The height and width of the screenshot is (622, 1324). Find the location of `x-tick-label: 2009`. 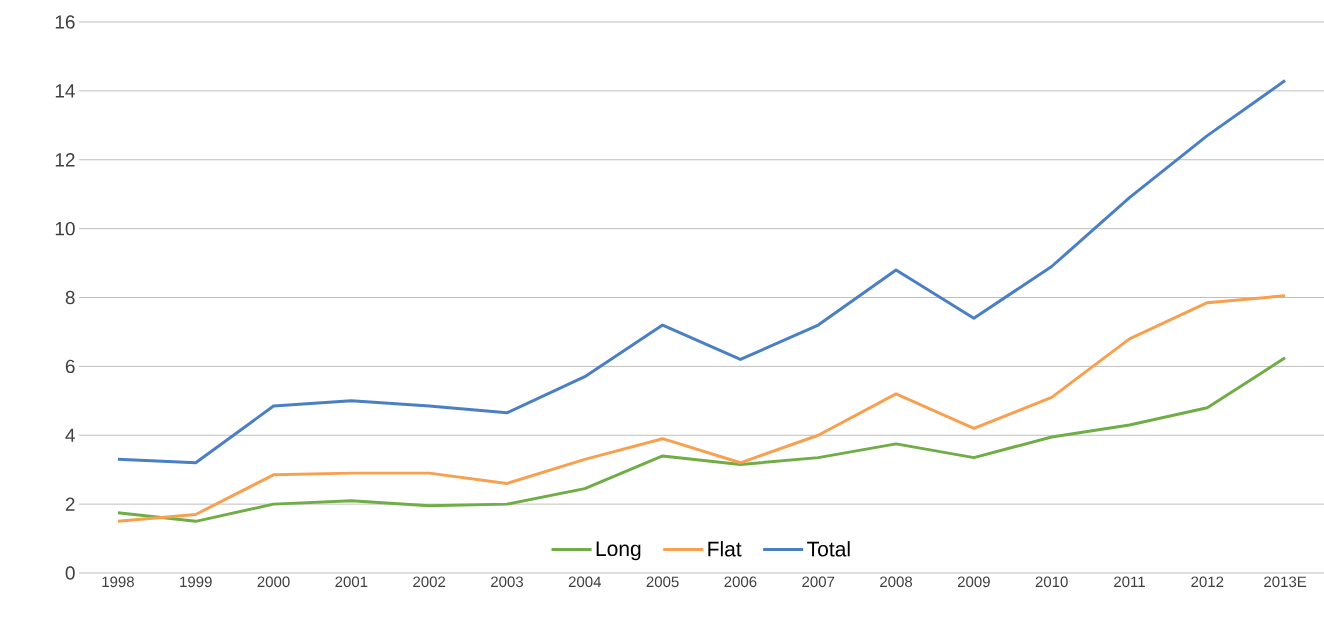

x-tick-label: 2009 is located at coordinates (973, 582).